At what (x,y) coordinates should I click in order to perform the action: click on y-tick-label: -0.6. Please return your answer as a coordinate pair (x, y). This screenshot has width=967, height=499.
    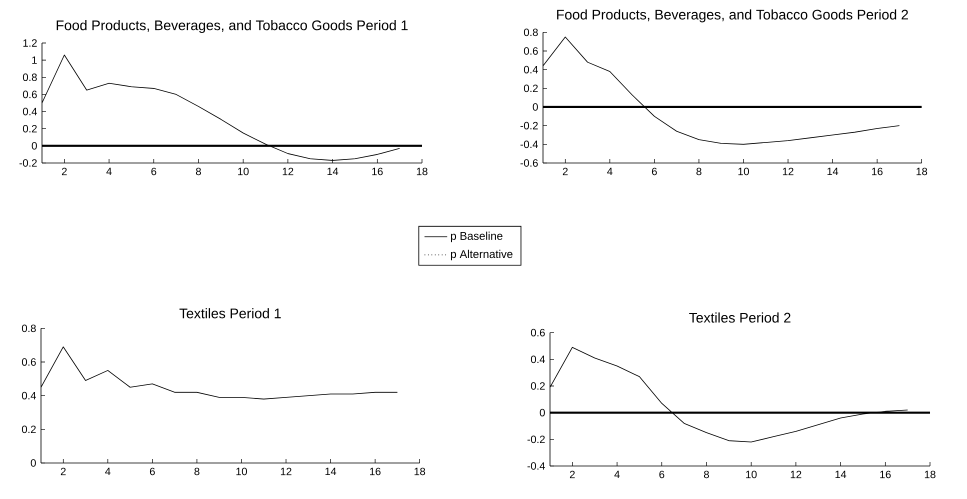
    Looking at the image, I should click on (529, 163).